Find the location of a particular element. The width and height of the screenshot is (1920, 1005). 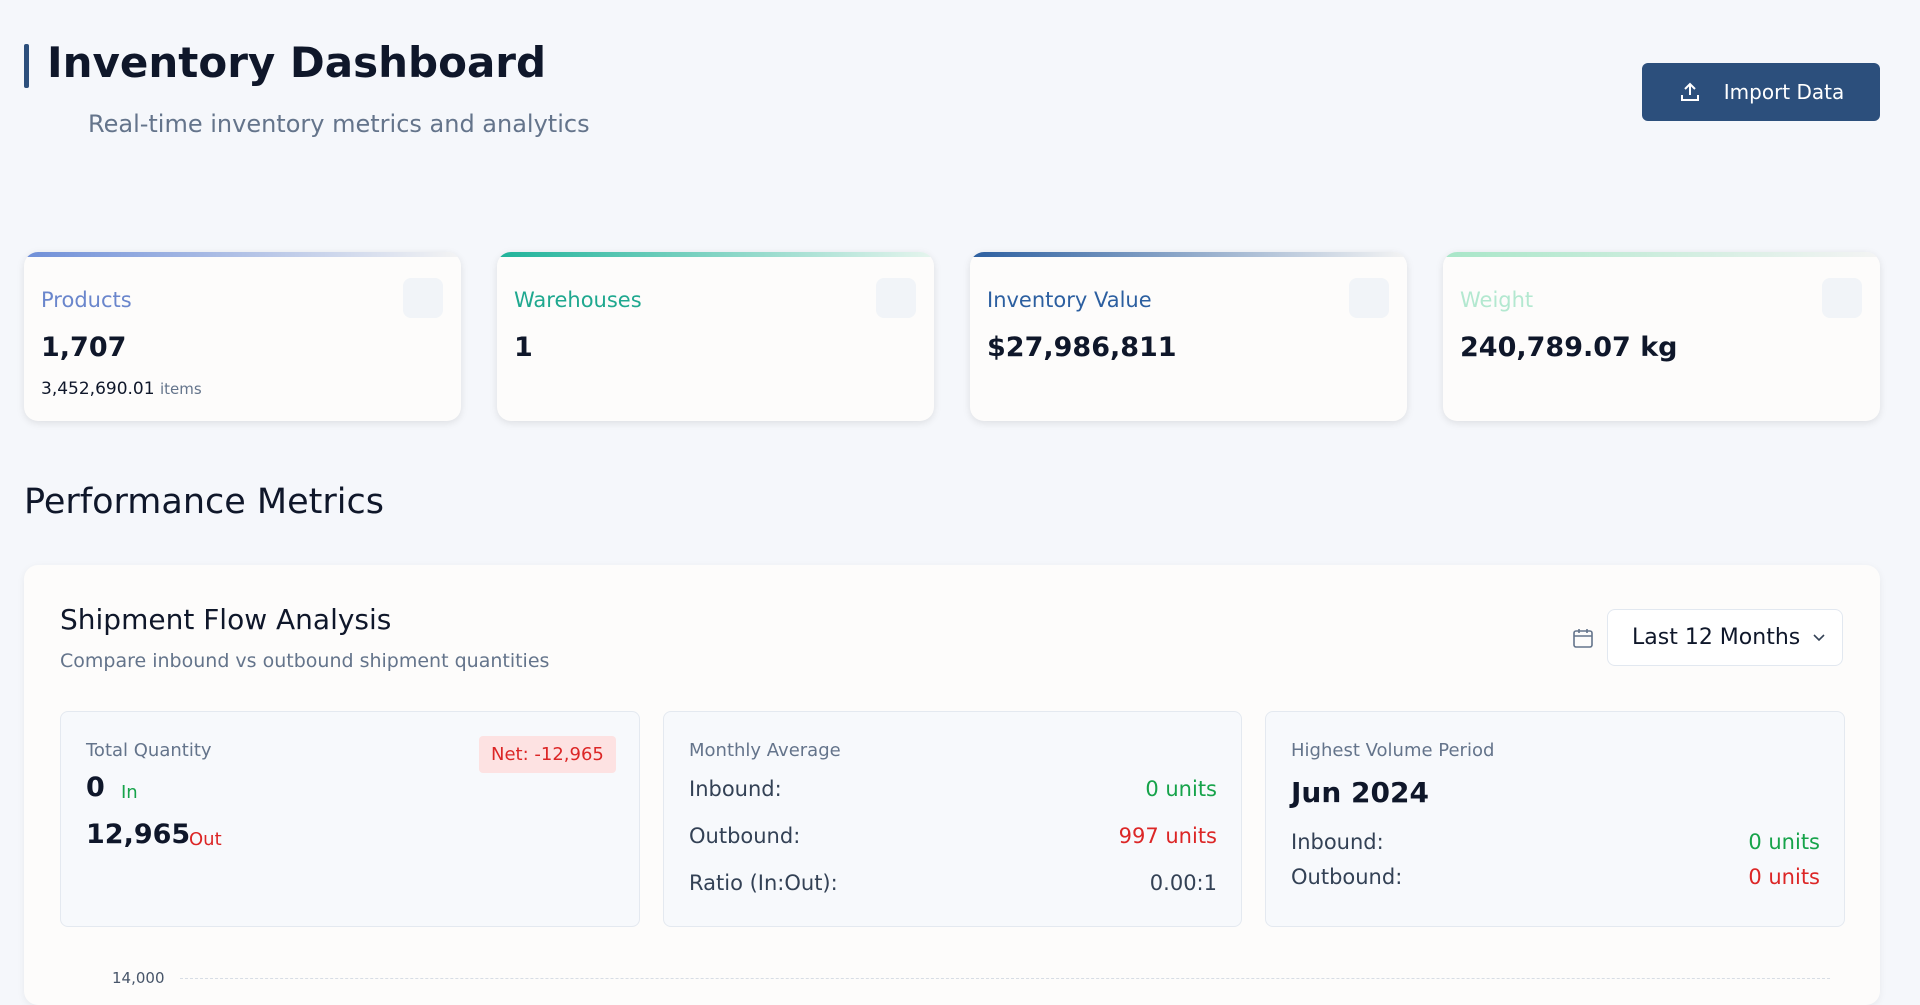

row-label: Ratio (In:Out): is located at coordinates (763, 883).